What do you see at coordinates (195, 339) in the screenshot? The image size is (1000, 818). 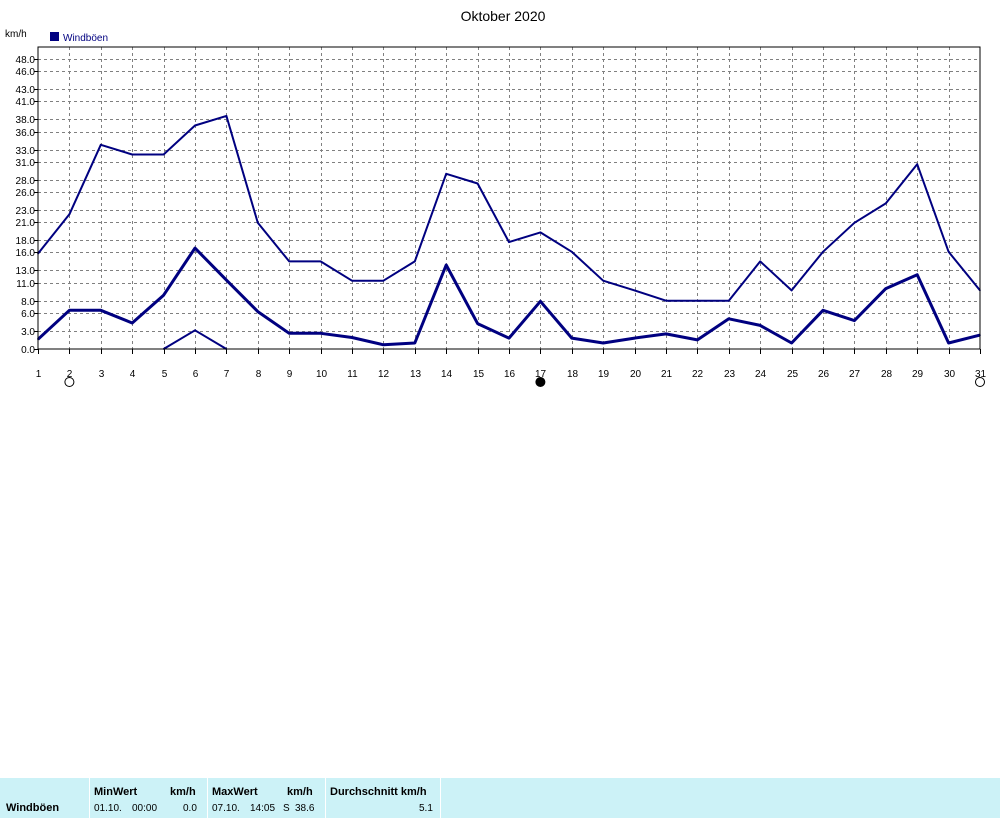 I see `series-line-min` at bounding box center [195, 339].